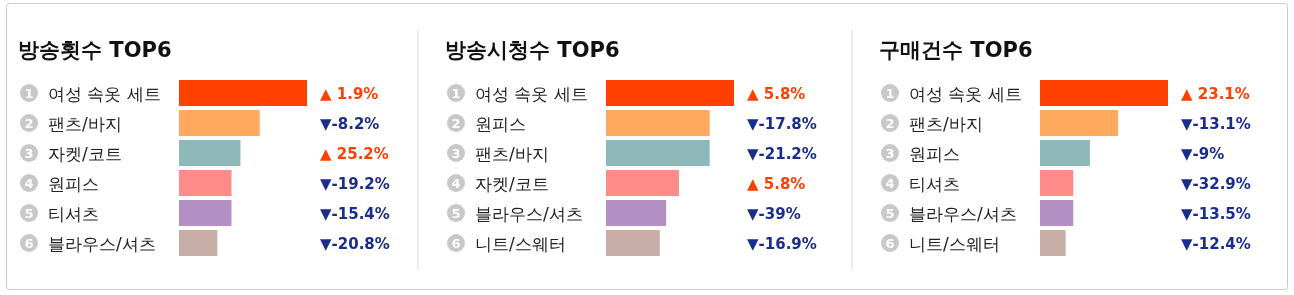  I want to click on text: ▼-17.8%, so click(782, 124).